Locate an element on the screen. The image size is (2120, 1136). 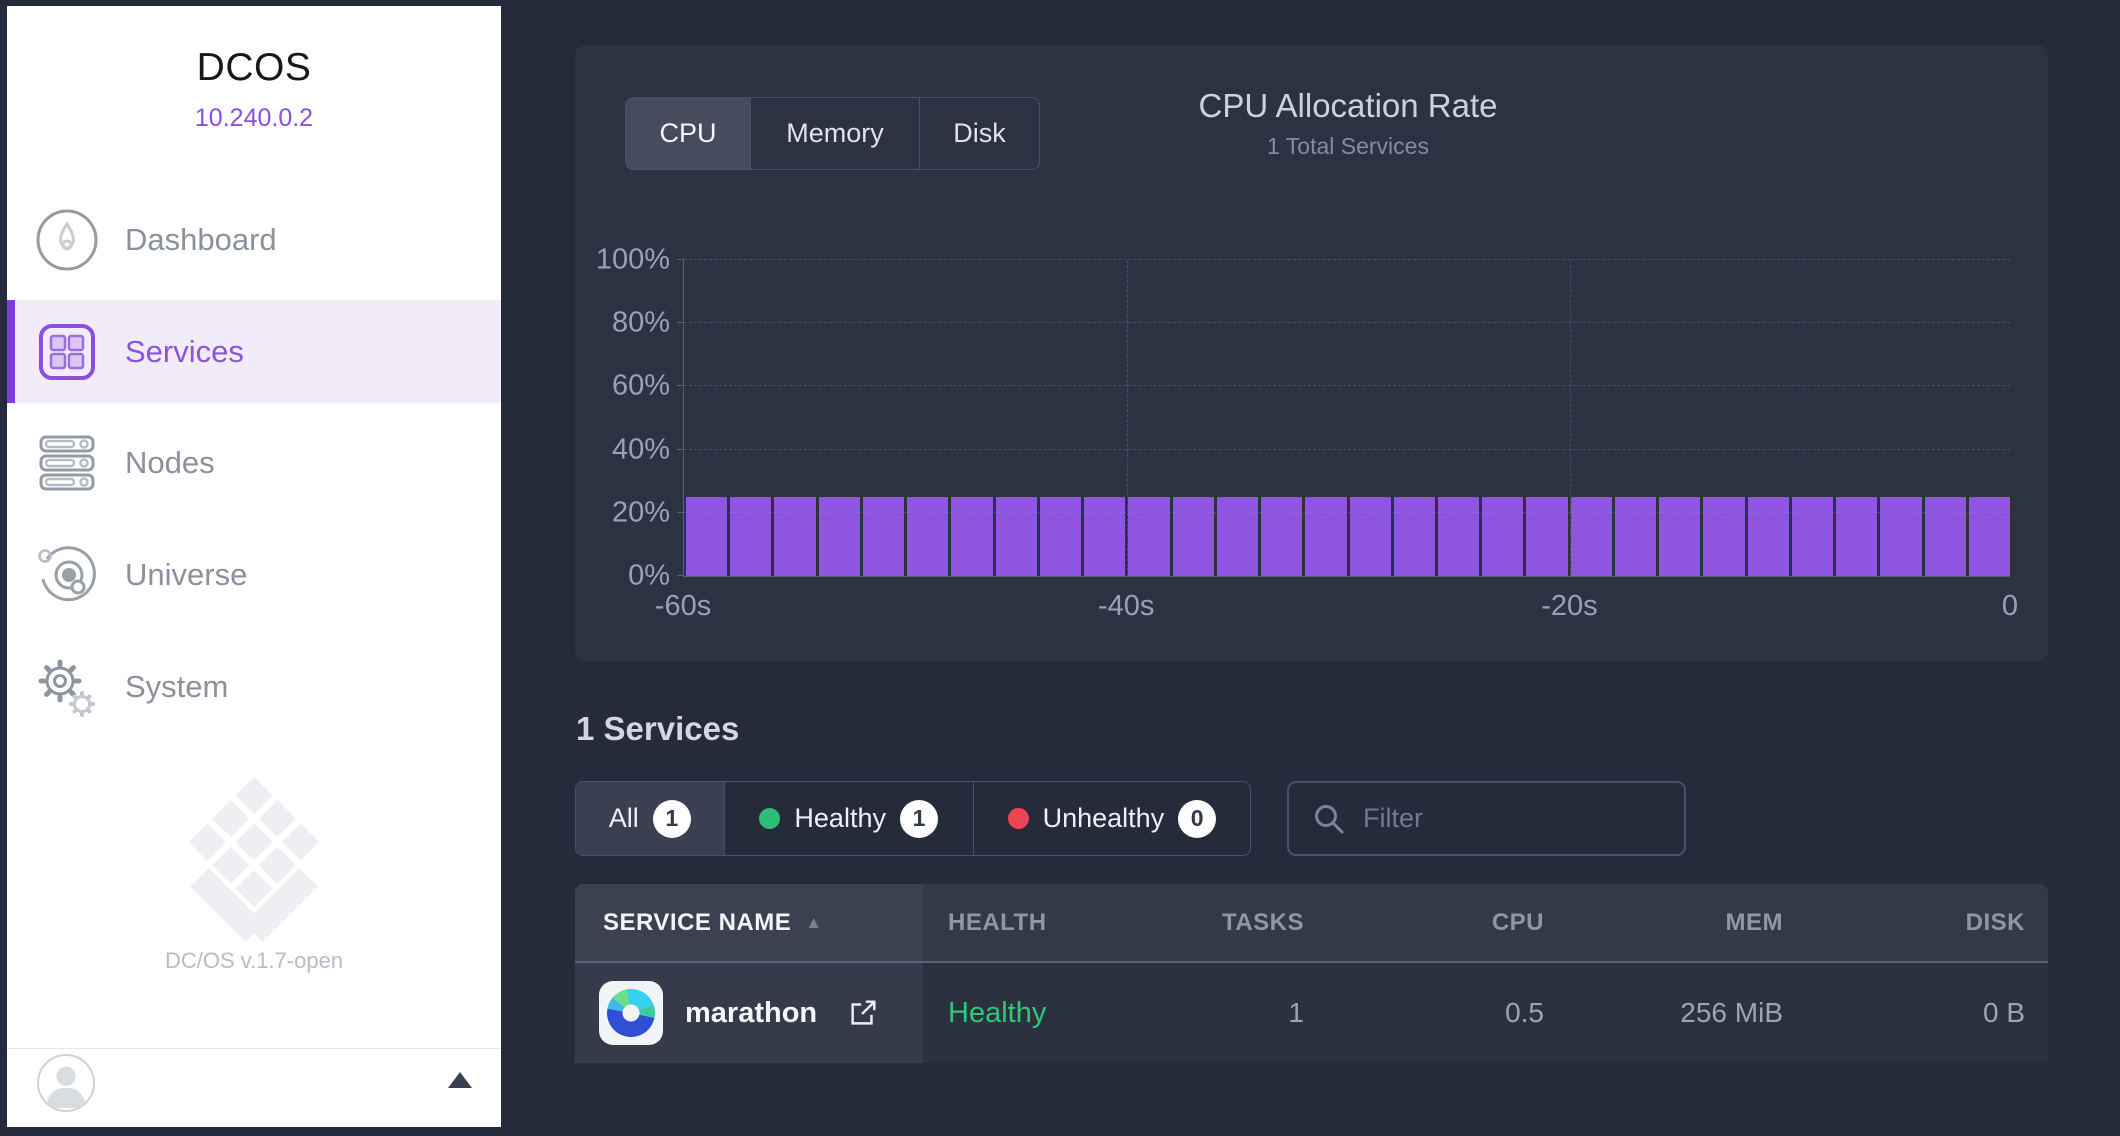
tab-cpu: CPU is located at coordinates (688, 133).